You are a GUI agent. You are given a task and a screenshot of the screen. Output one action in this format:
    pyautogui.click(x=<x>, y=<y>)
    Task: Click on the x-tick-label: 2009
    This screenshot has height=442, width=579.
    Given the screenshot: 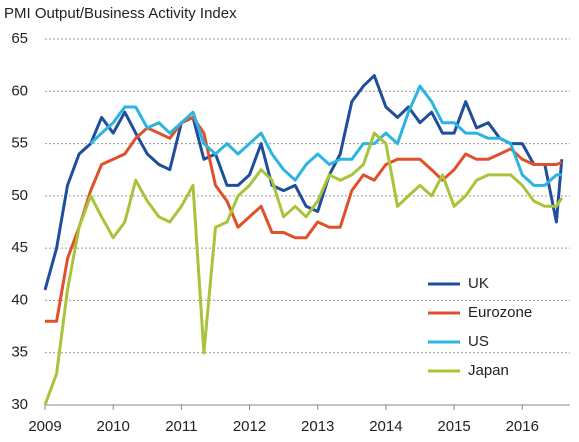 What is the action you would take?
    pyautogui.click(x=44, y=426)
    